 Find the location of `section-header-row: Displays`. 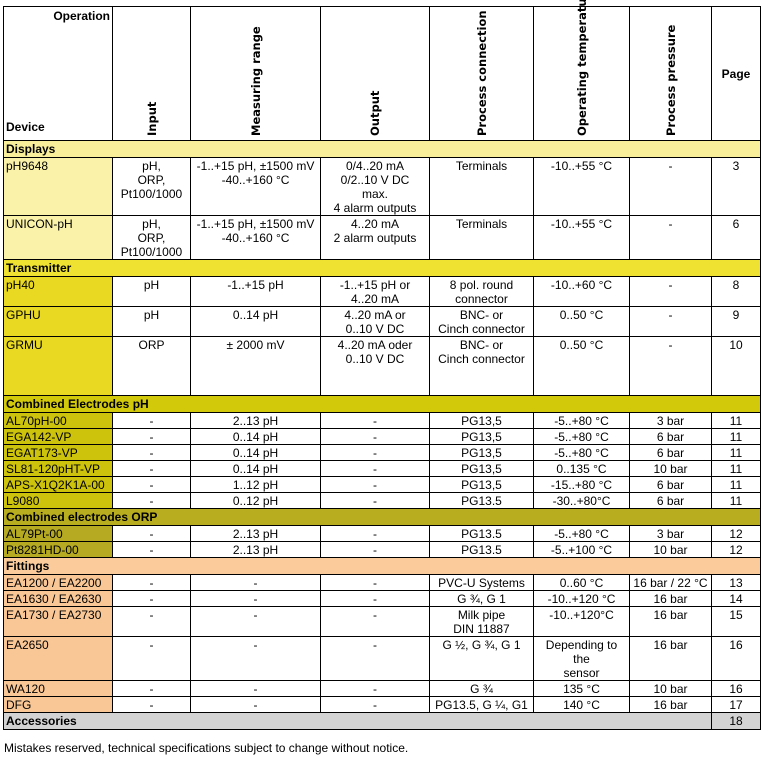

section-header-row: Displays is located at coordinates (382, 149).